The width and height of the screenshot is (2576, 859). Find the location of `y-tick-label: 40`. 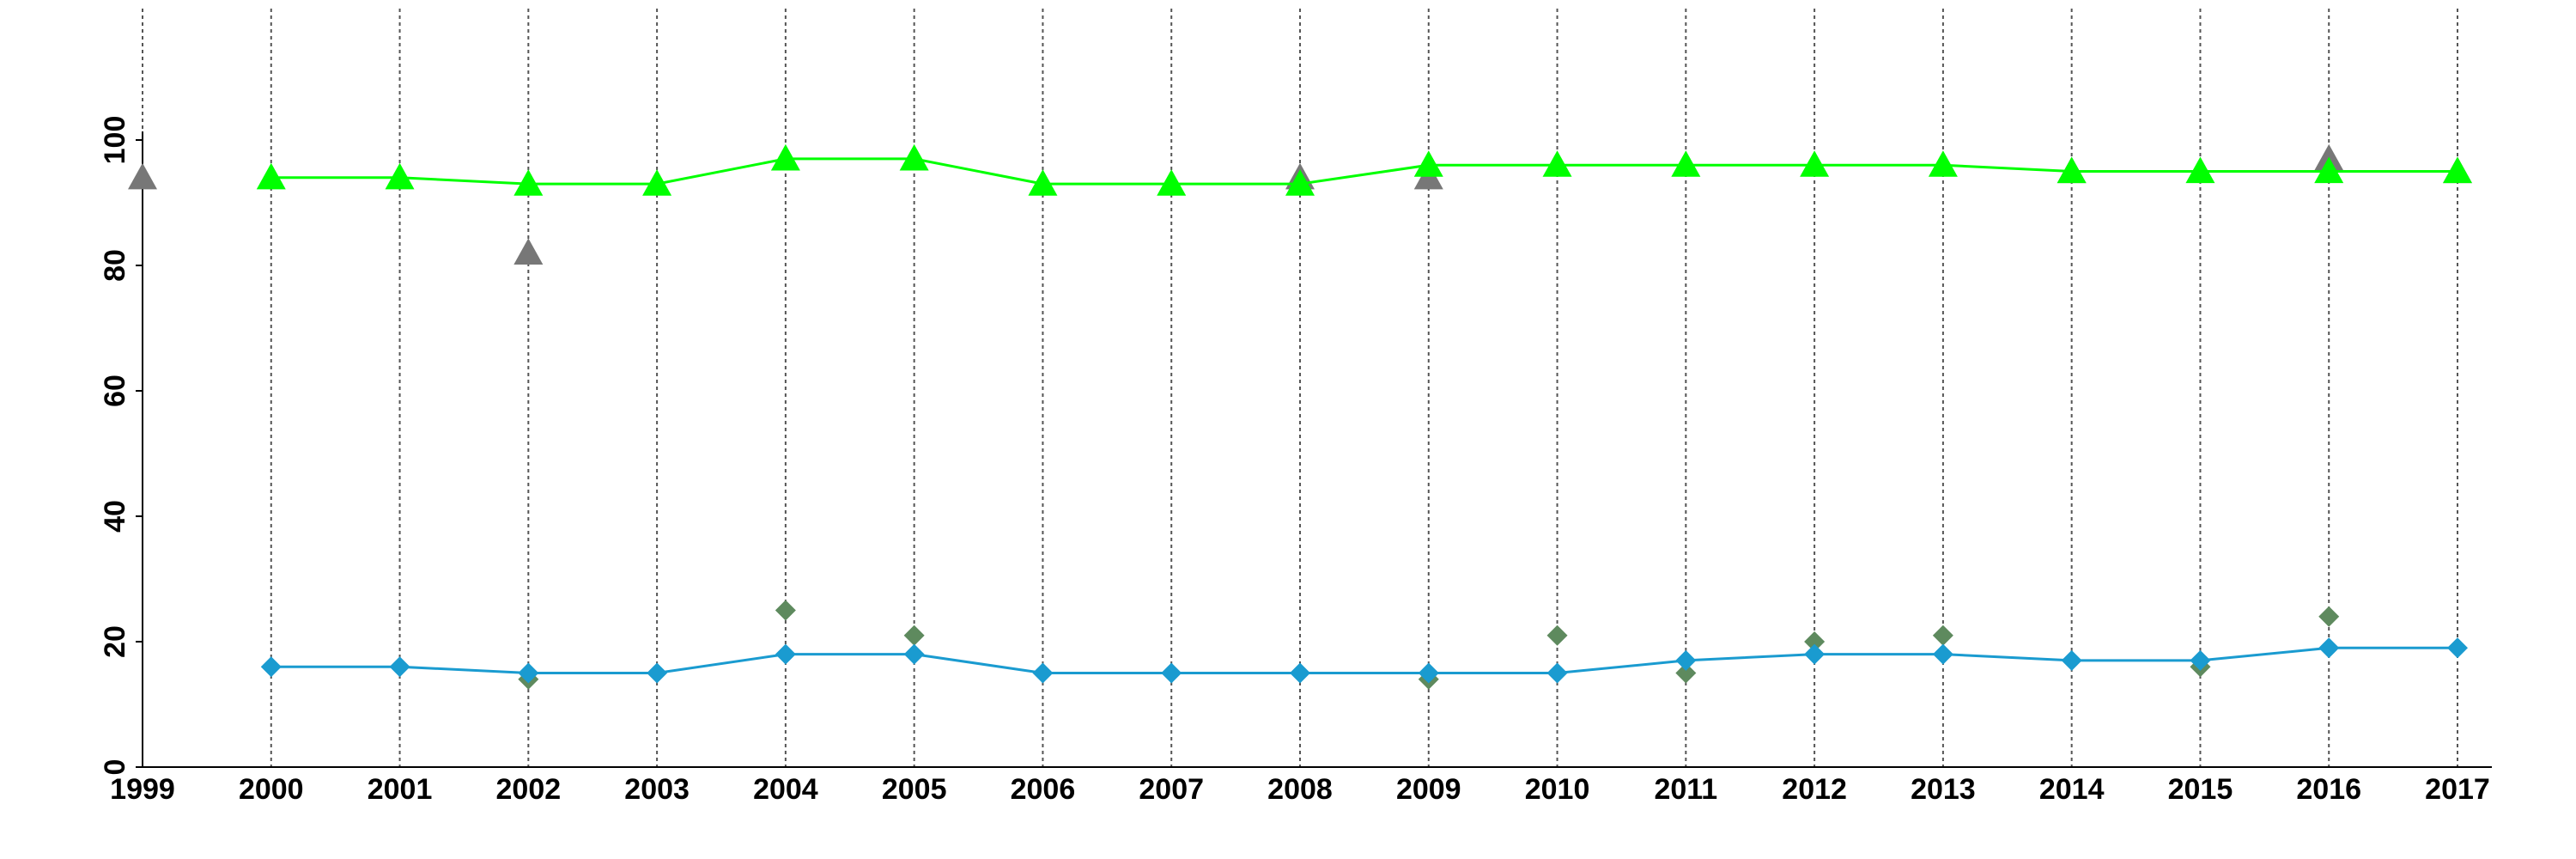

y-tick-label: 40 is located at coordinates (115, 516).